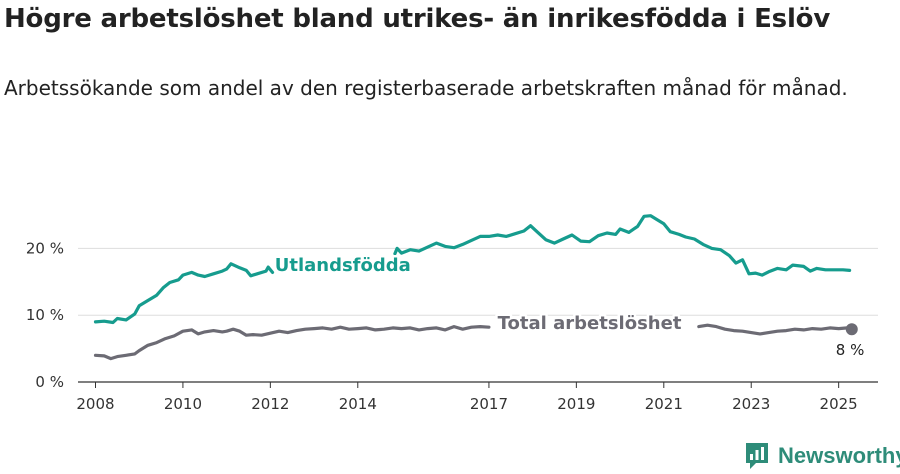 This screenshot has height=474, width=900. What do you see at coordinates (183, 404) in the screenshot?
I see `x-tick-label: 2010` at bounding box center [183, 404].